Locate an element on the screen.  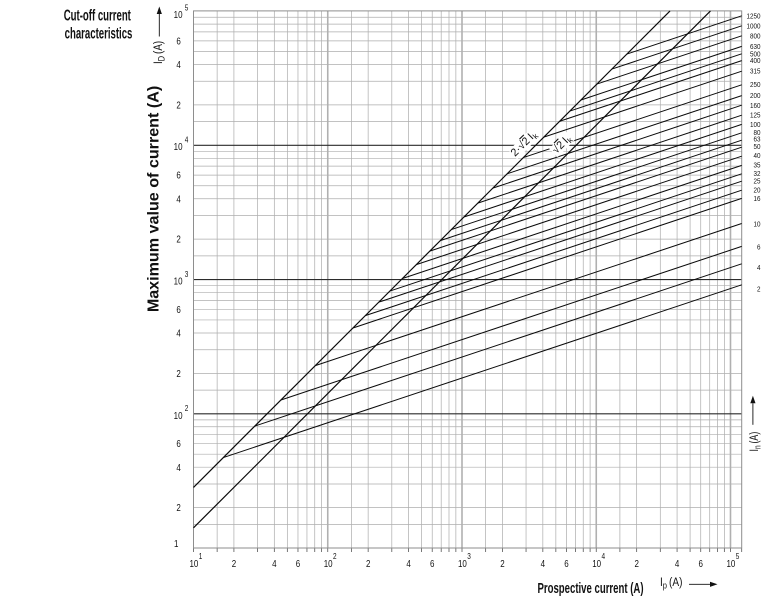
svg-text: 1000 is located at coordinates (754, 27).